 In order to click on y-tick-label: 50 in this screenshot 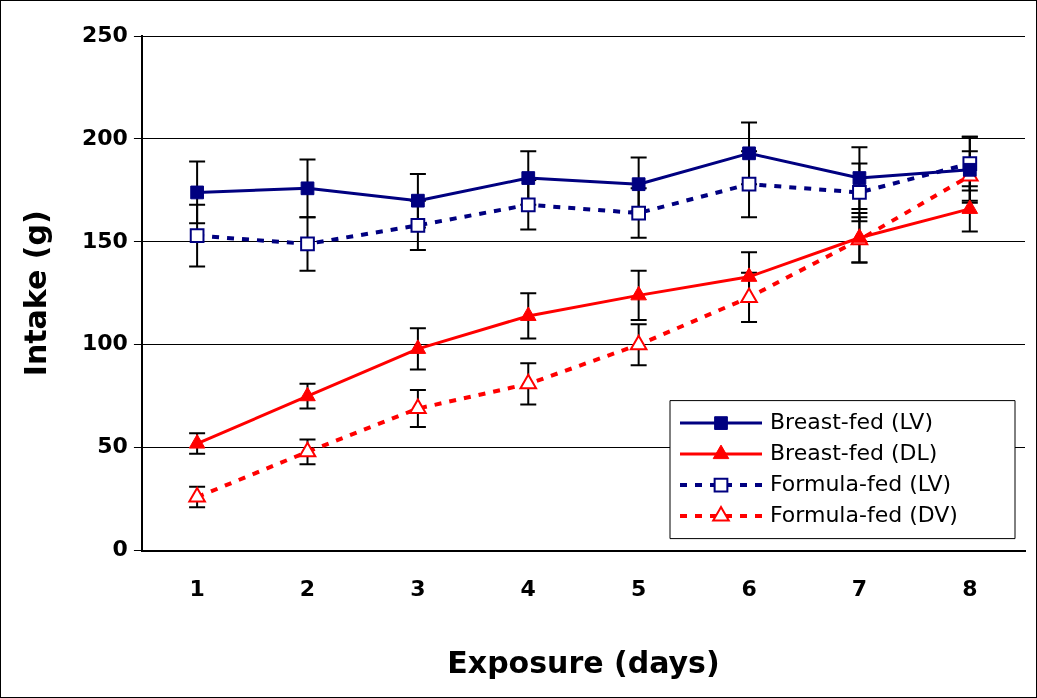, I will do `click(112, 446)`.